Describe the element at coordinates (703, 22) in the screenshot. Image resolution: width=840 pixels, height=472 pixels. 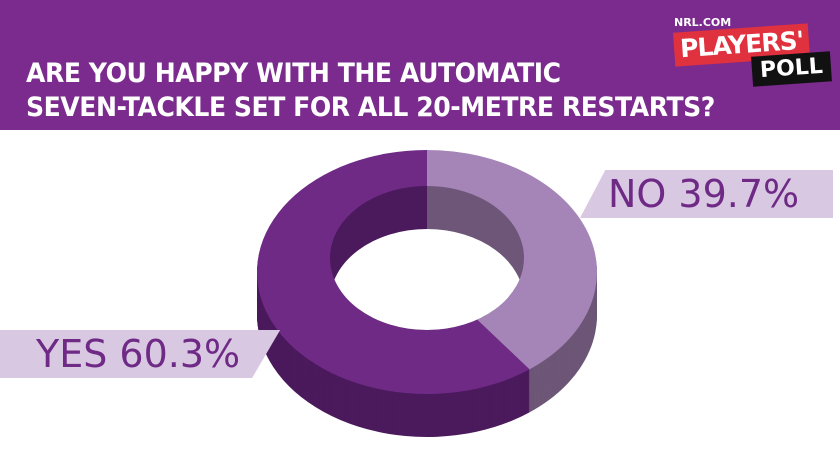
I see `logo-site: NRL.COM` at that location.